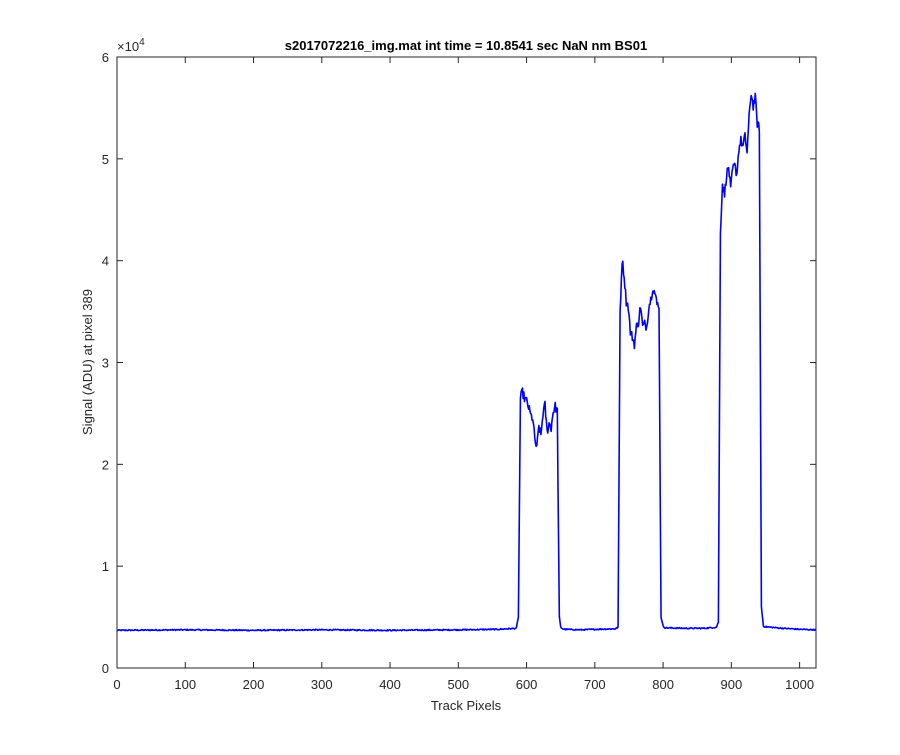 This screenshot has width=900, height=755. I want to click on y-tick-label-50000: 5, so click(105, 159).